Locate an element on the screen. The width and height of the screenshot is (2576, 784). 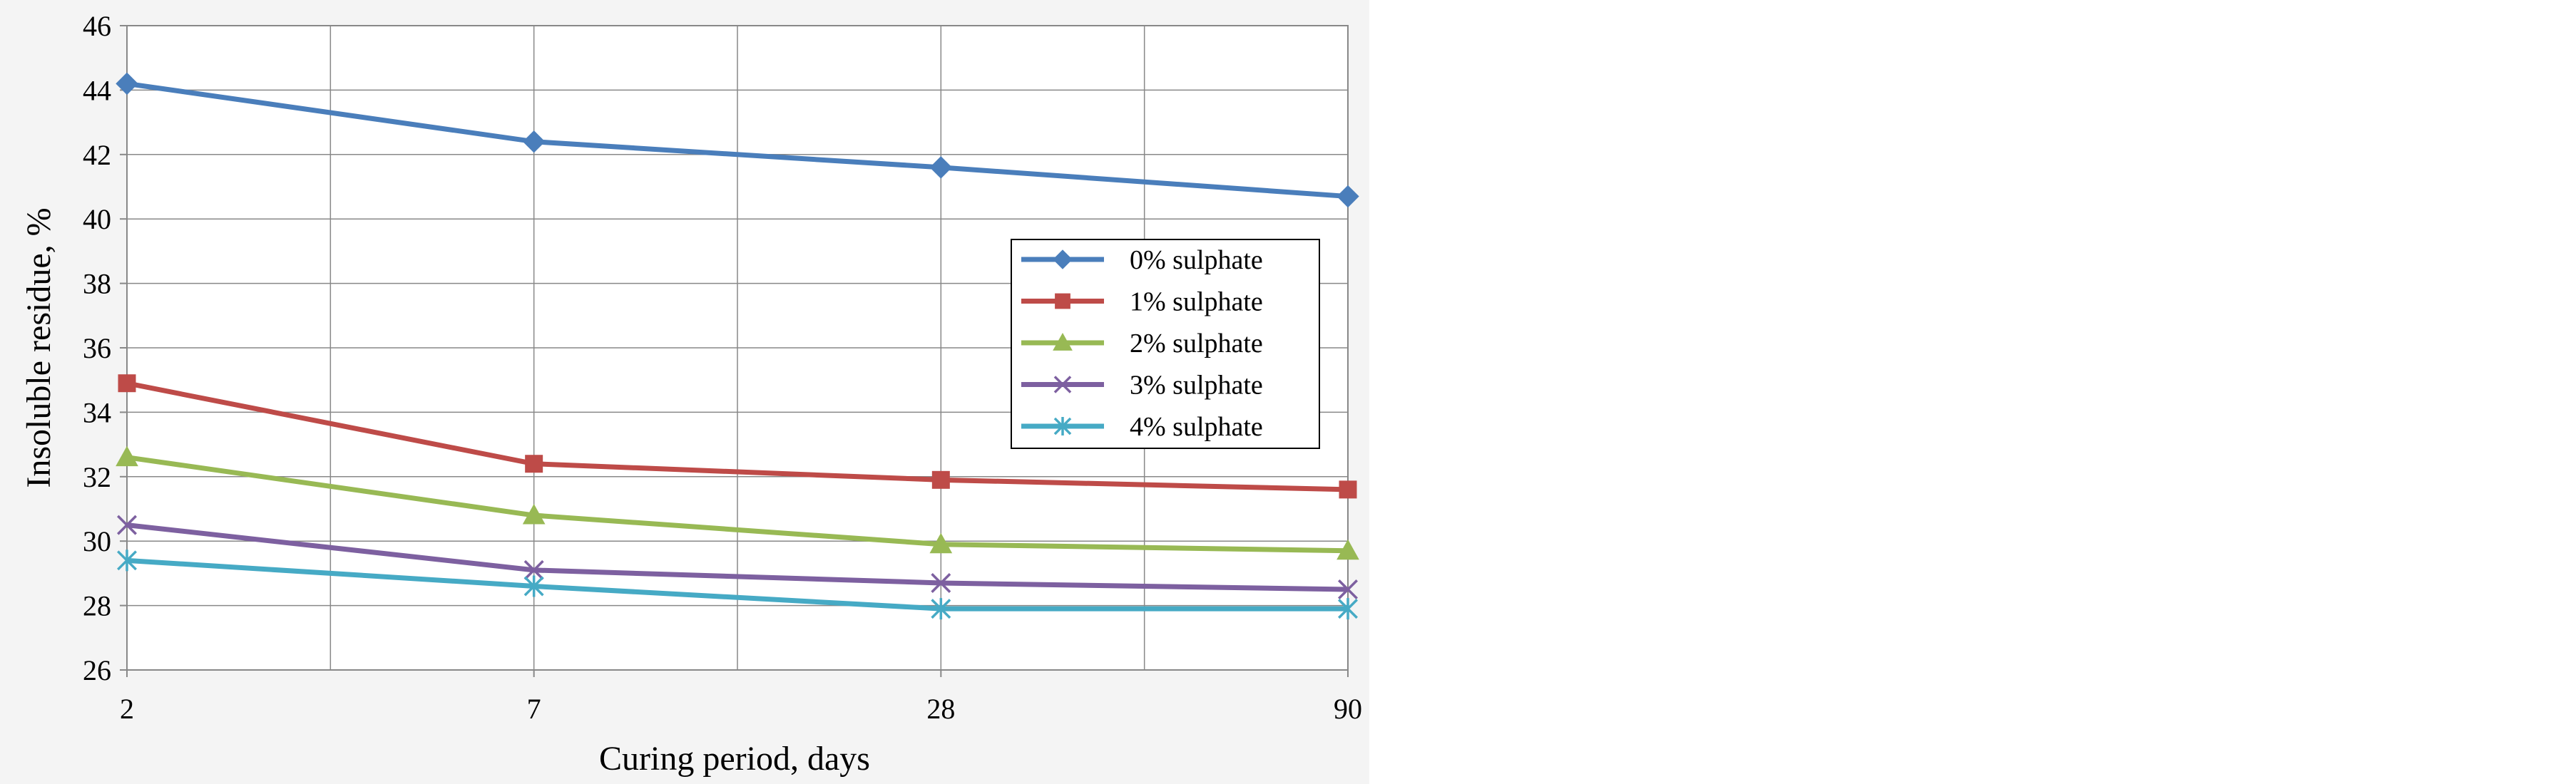
x-tick-label: 90 is located at coordinates (1348, 709).